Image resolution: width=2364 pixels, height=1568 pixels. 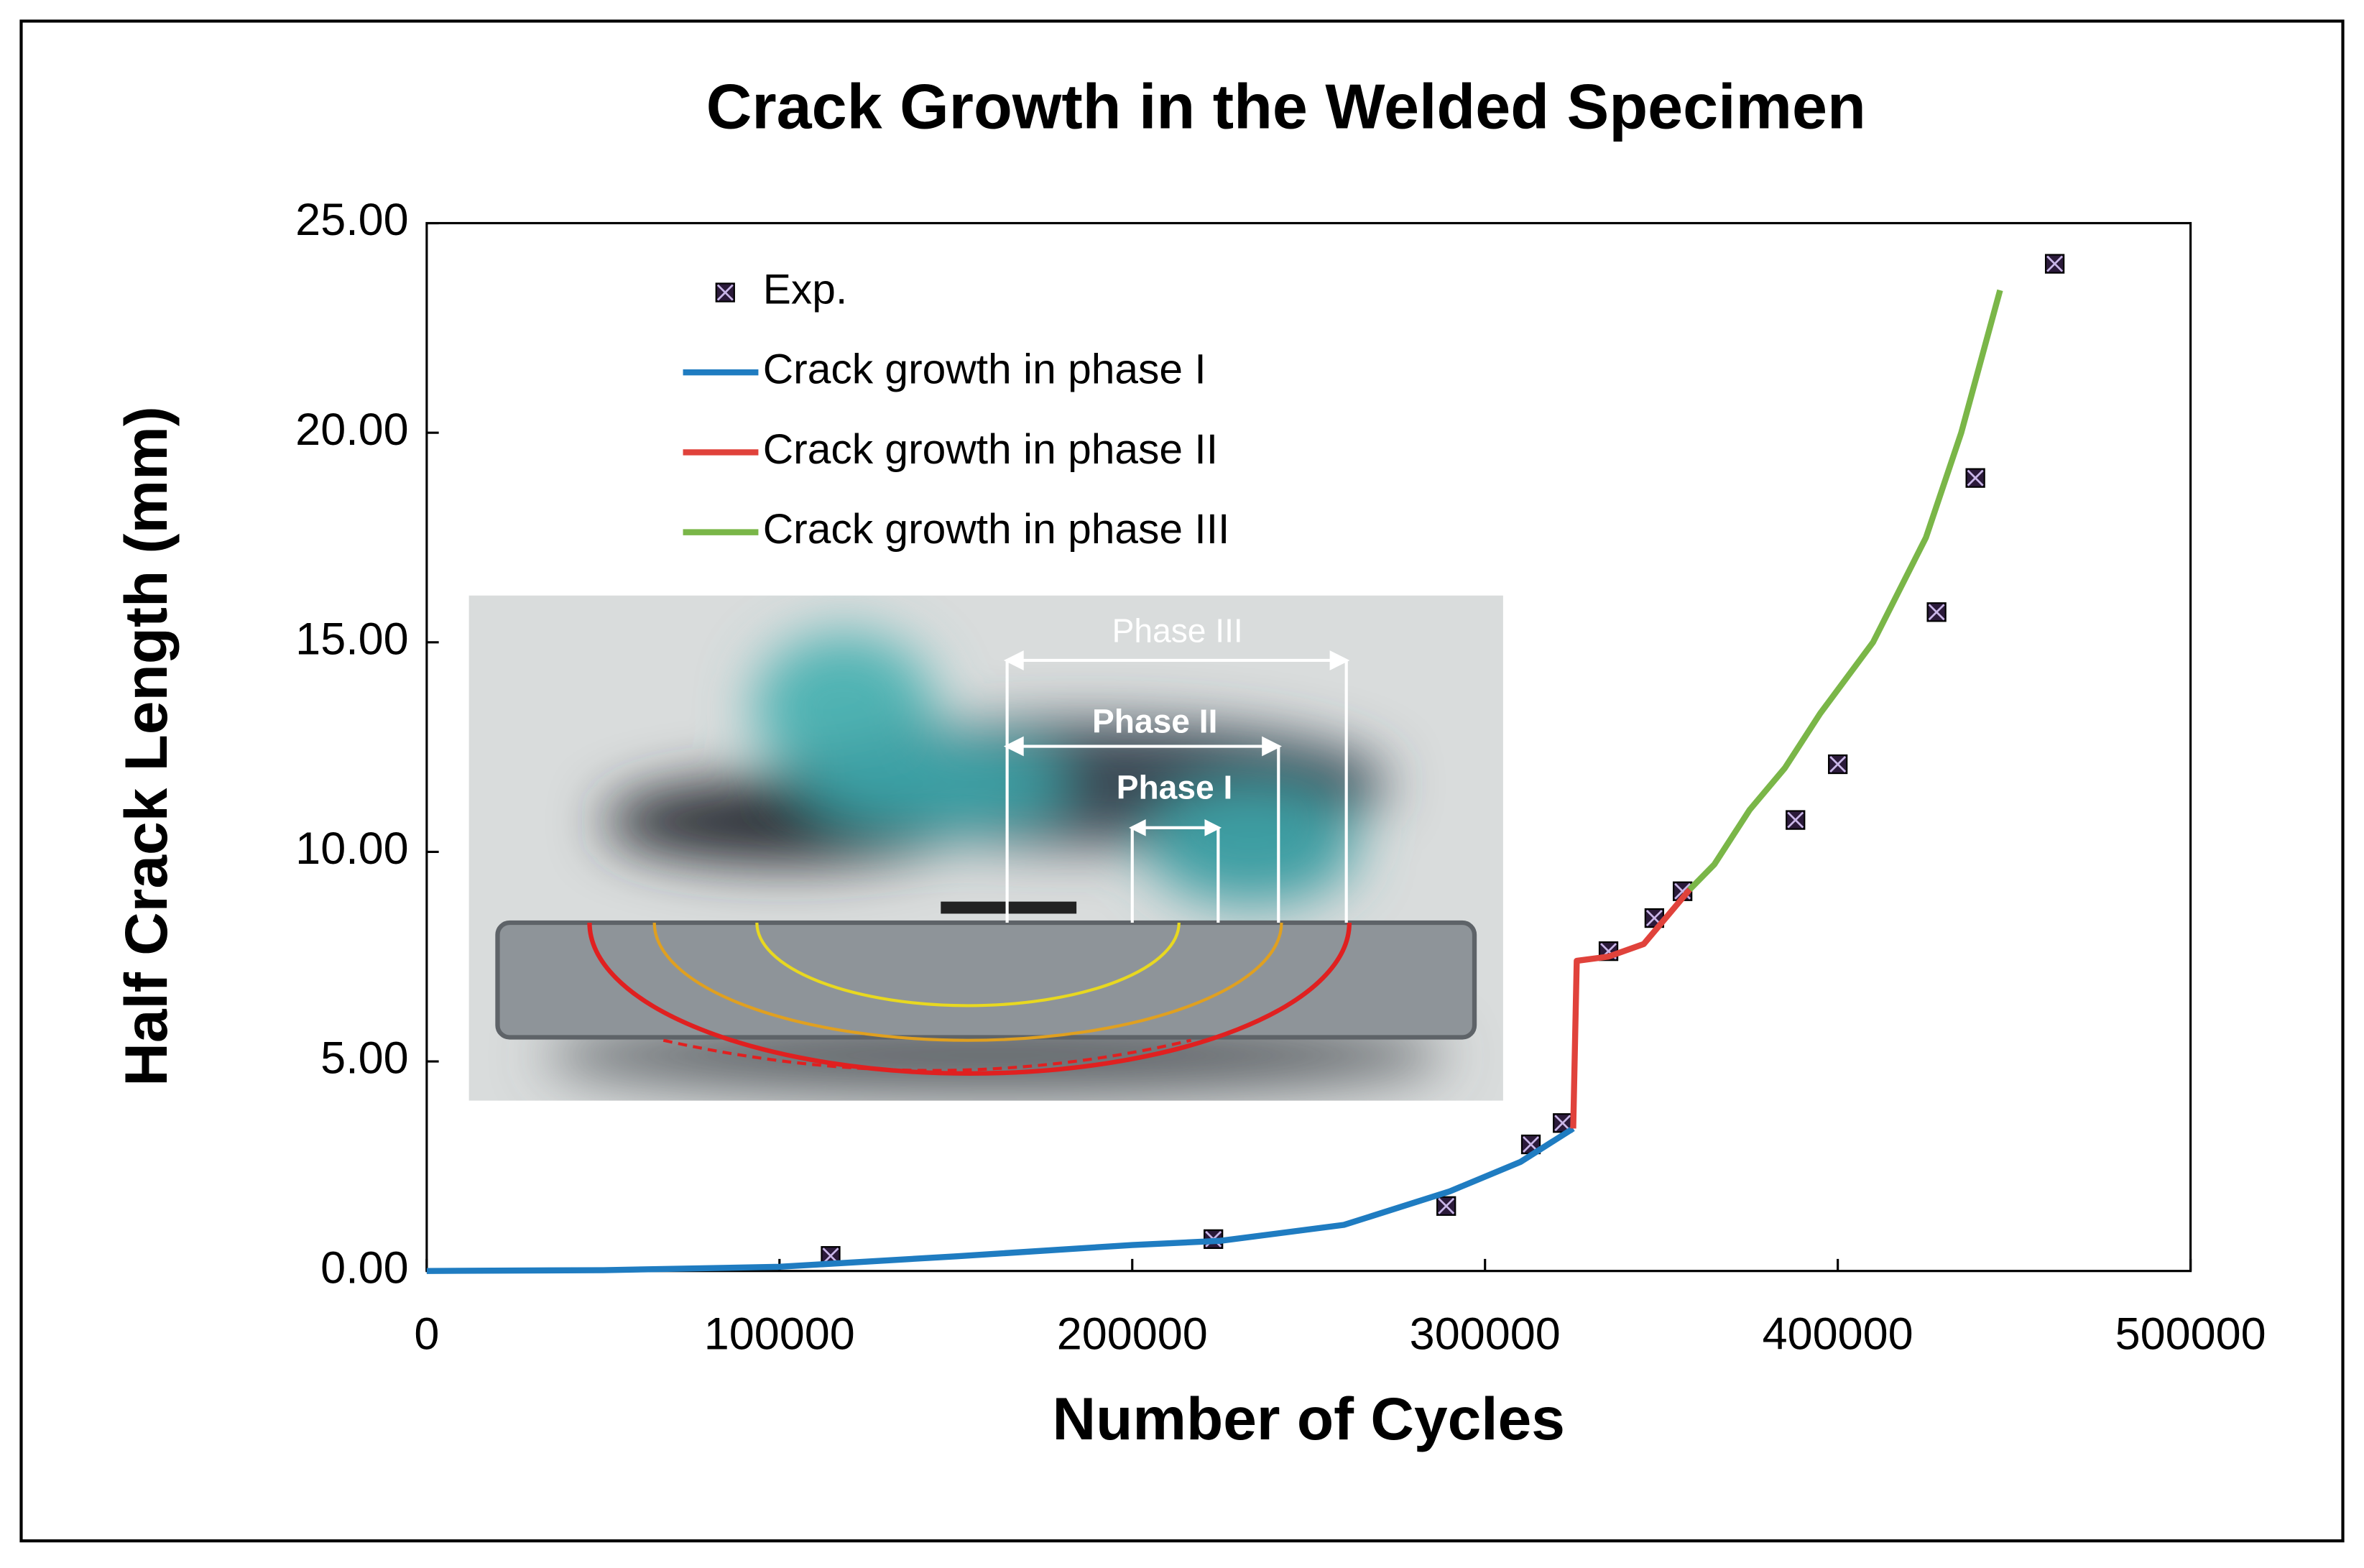 I want to click on legend-label: Crack growth in phase I, so click(x=985, y=369).